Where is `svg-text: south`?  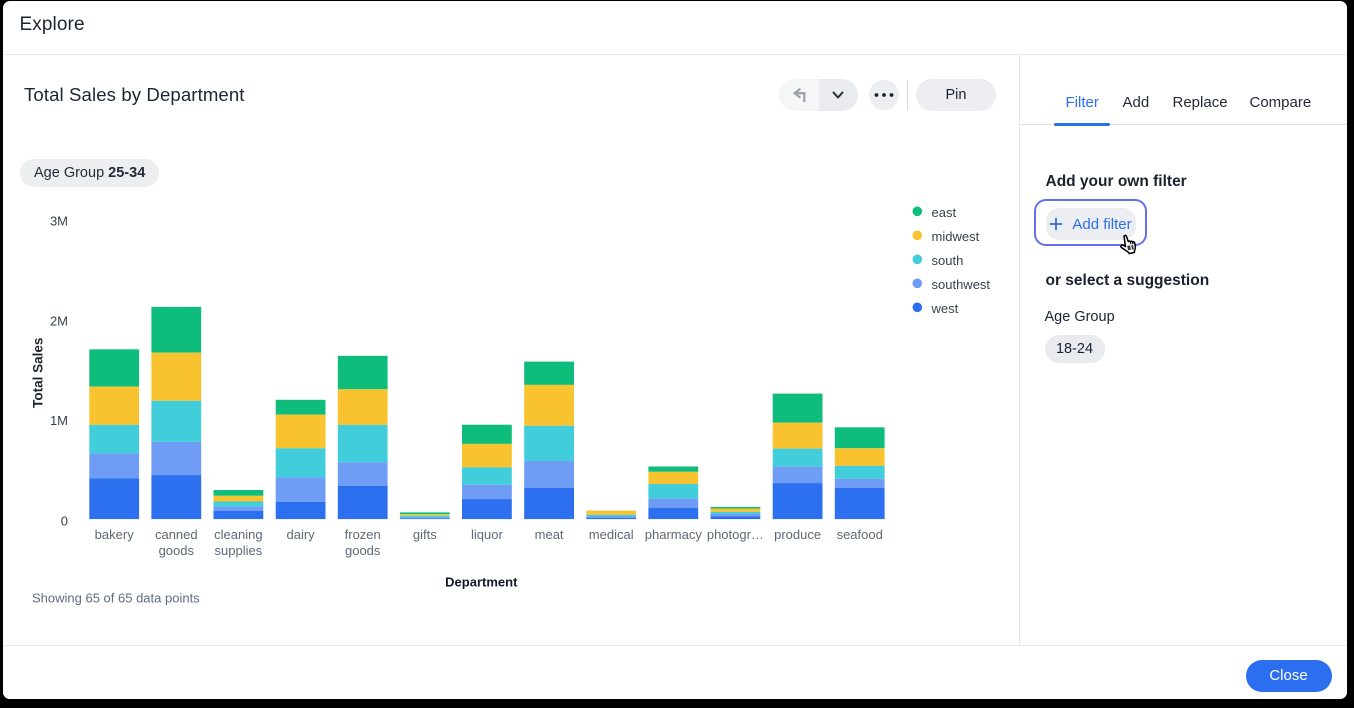 svg-text: south is located at coordinates (948, 260).